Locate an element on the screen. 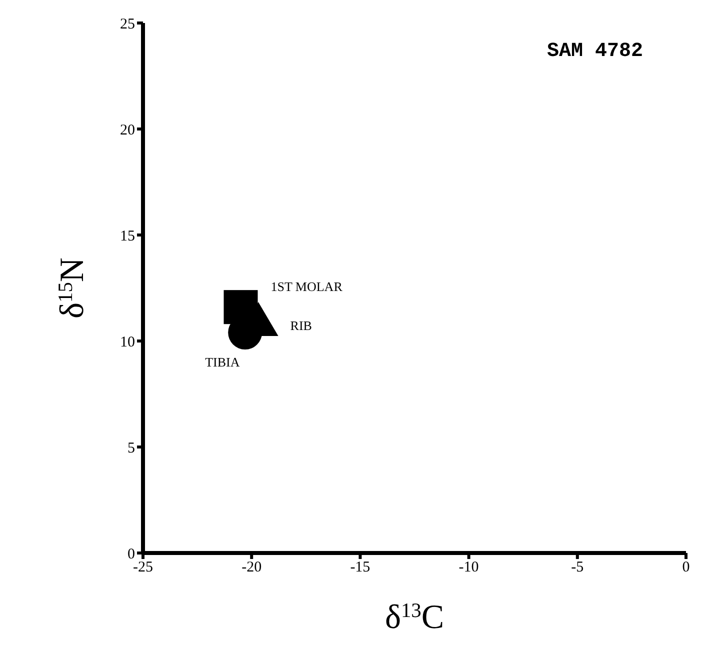 This screenshot has width=701, height=661. x-tick-label: 0 is located at coordinates (686, 568).